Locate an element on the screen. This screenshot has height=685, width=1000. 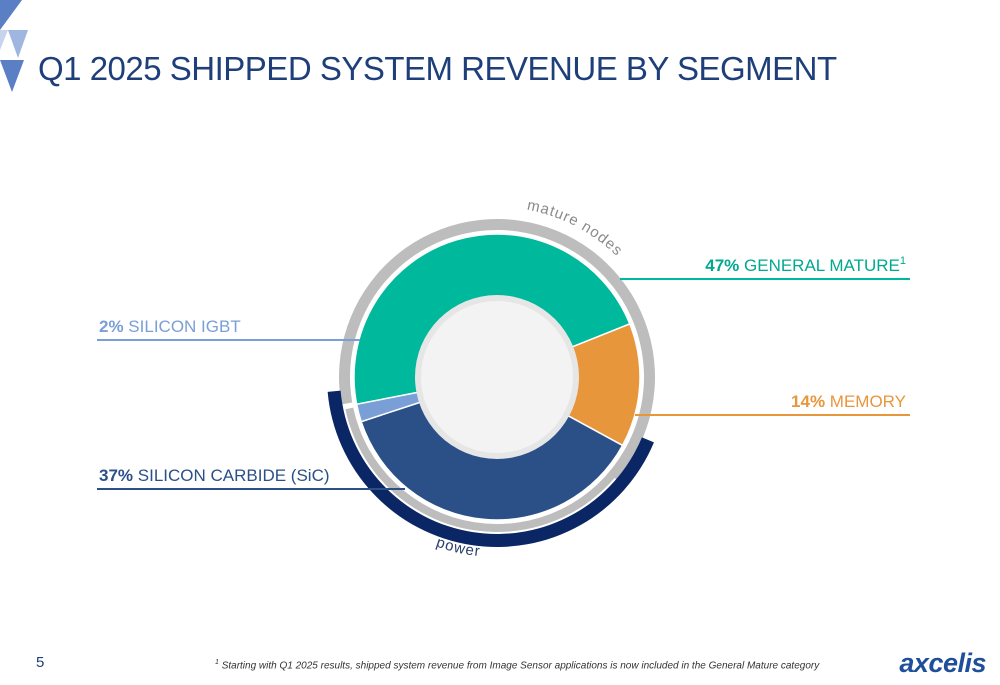
callout-memory: 14% MEMORY is located at coordinates (848, 401).